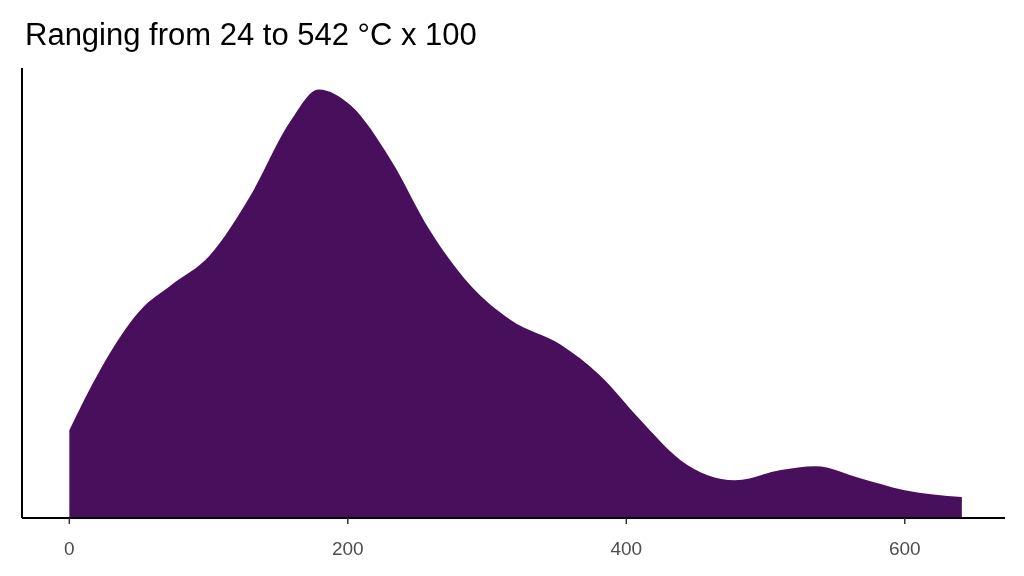 This screenshot has width=1024, height=576. What do you see at coordinates (626, 548) in the screenshot?
I see `x-tick-label: 400` at bounding box center [626, 548].